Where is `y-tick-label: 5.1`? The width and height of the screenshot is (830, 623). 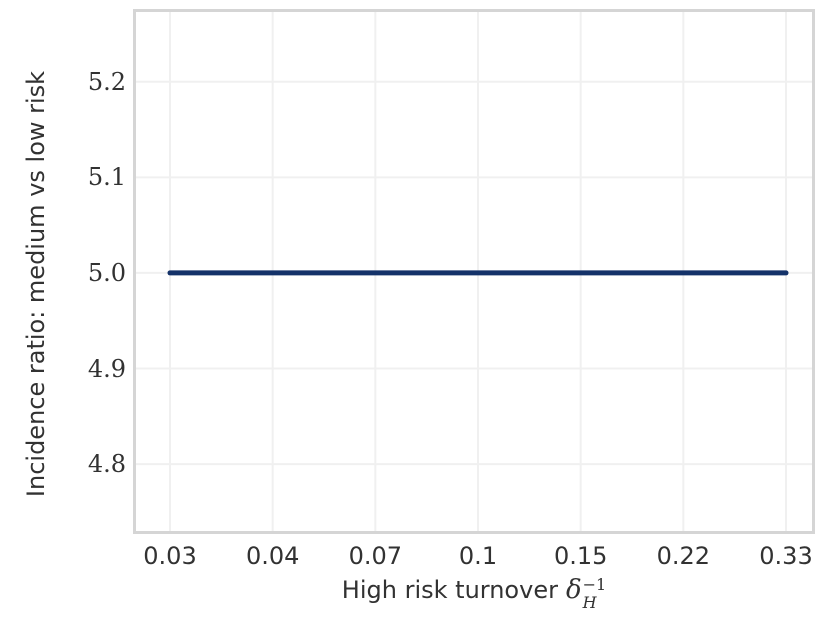
y-tick-label: 5.1 is located at coordinates (106, 177).